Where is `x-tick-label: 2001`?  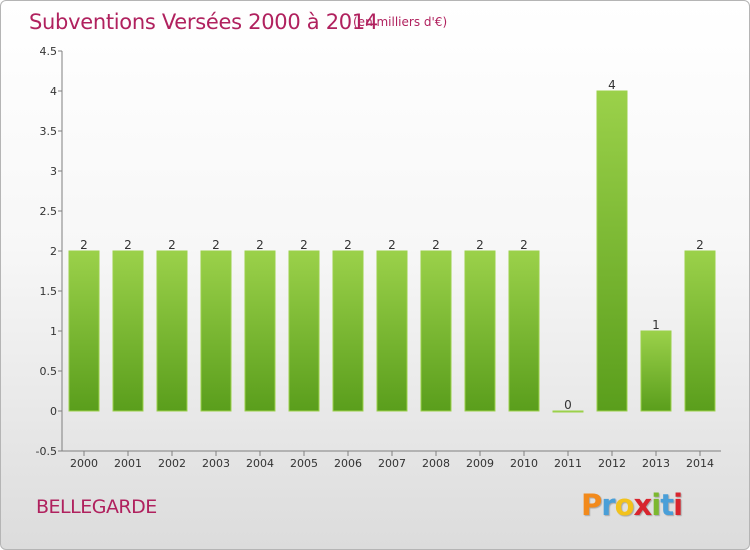 x-tick-label: 2001 is located at coordinates (128, 463).